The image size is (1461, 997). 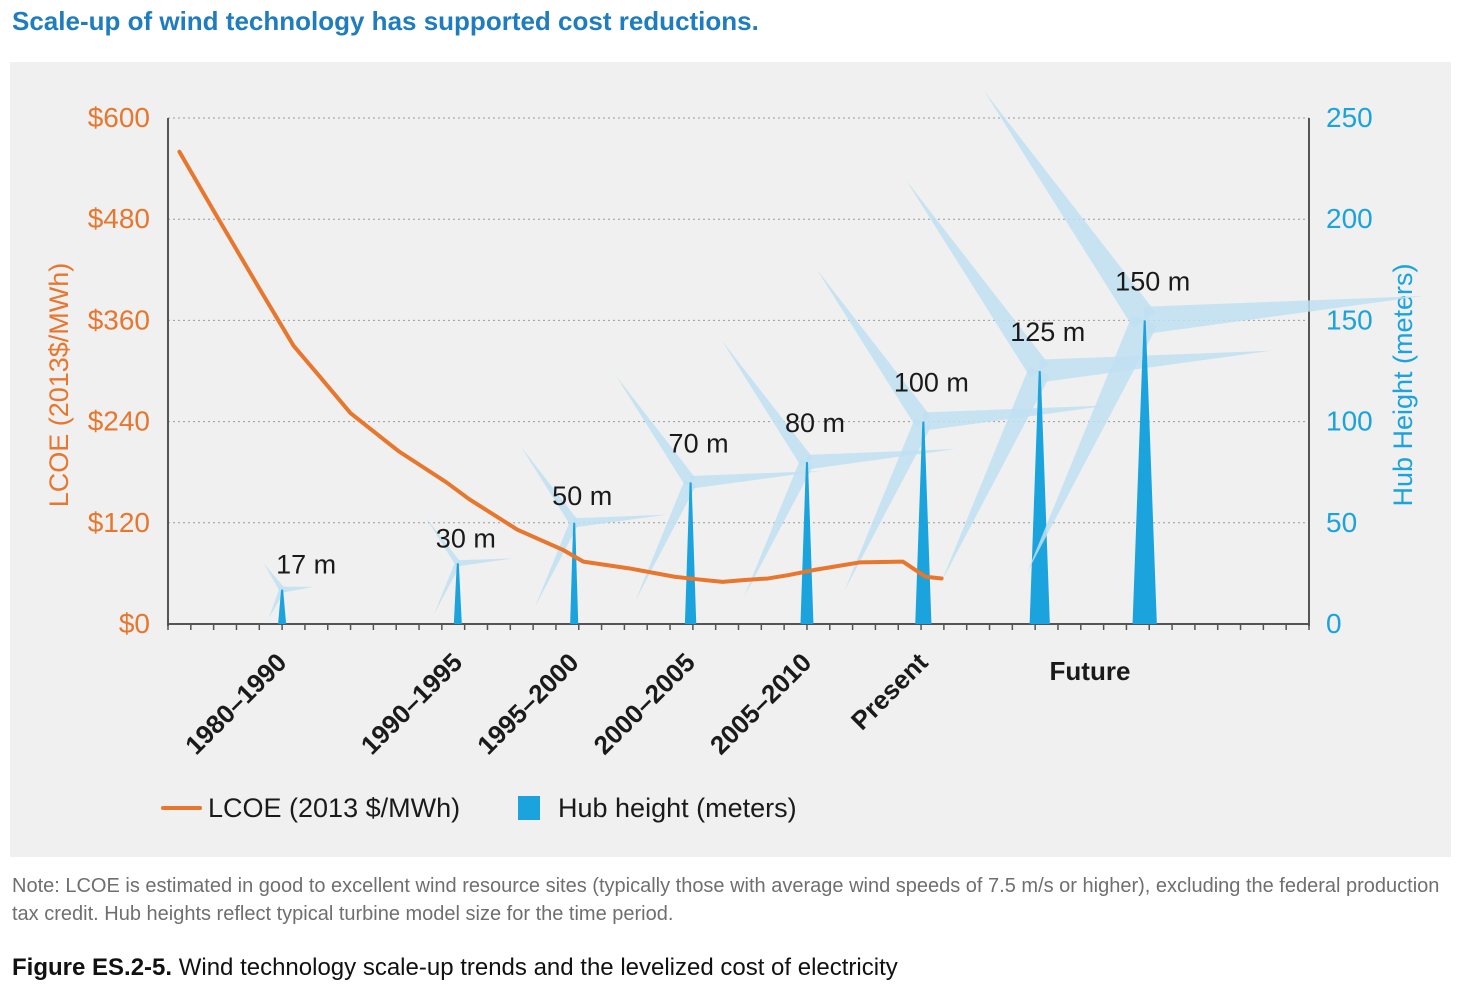 I want to click on right-axis-tick-label: 0, so click(x=1334, y=623).